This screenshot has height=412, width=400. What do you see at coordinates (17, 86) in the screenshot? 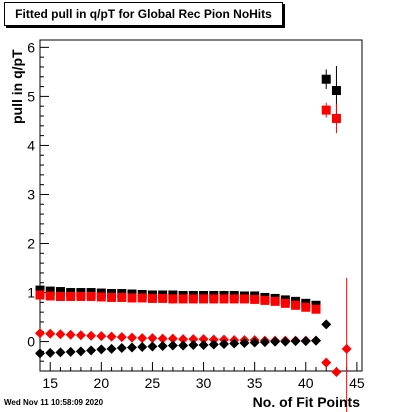
I see `y-axis-label: pull in q/pT` at bounding box center [17, 86].